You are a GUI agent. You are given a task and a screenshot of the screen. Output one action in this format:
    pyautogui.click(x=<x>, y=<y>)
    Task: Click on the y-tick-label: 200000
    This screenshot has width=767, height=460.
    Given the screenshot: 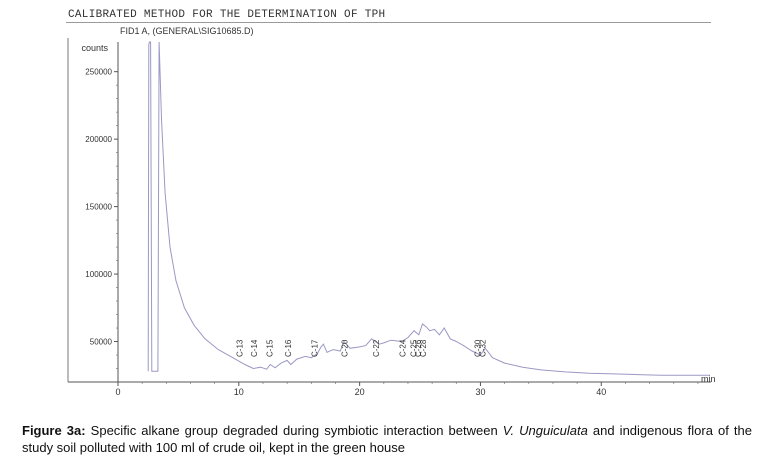 What is the action you would take?
    pyautogui.click(x=98, y=139)
    